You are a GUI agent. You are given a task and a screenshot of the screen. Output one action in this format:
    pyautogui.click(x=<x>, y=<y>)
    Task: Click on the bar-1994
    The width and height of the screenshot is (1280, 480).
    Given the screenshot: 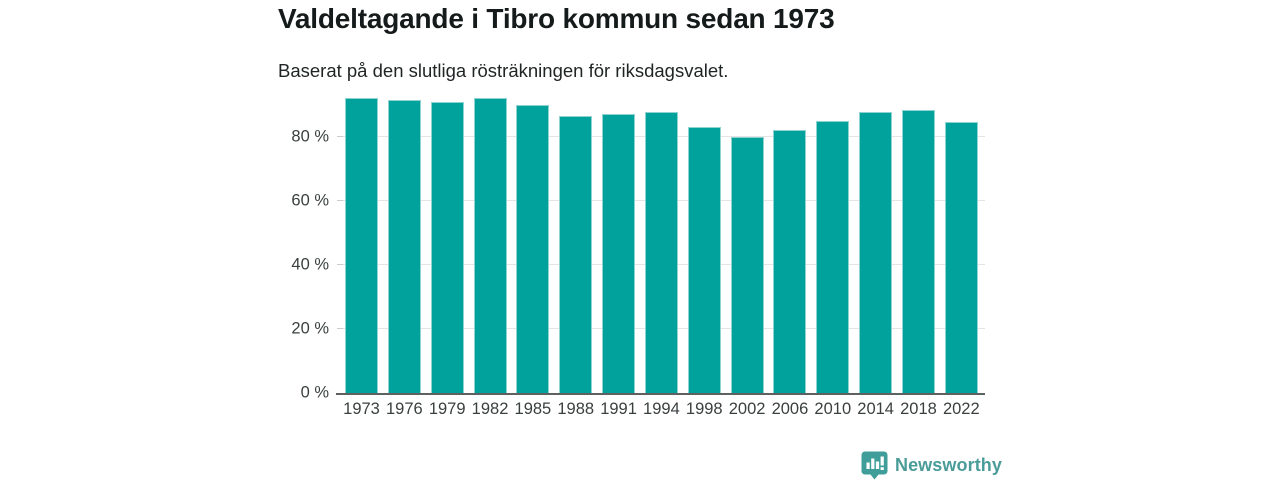 What is the action you would take?
    pyautogui.click(x=661, y=252)
    